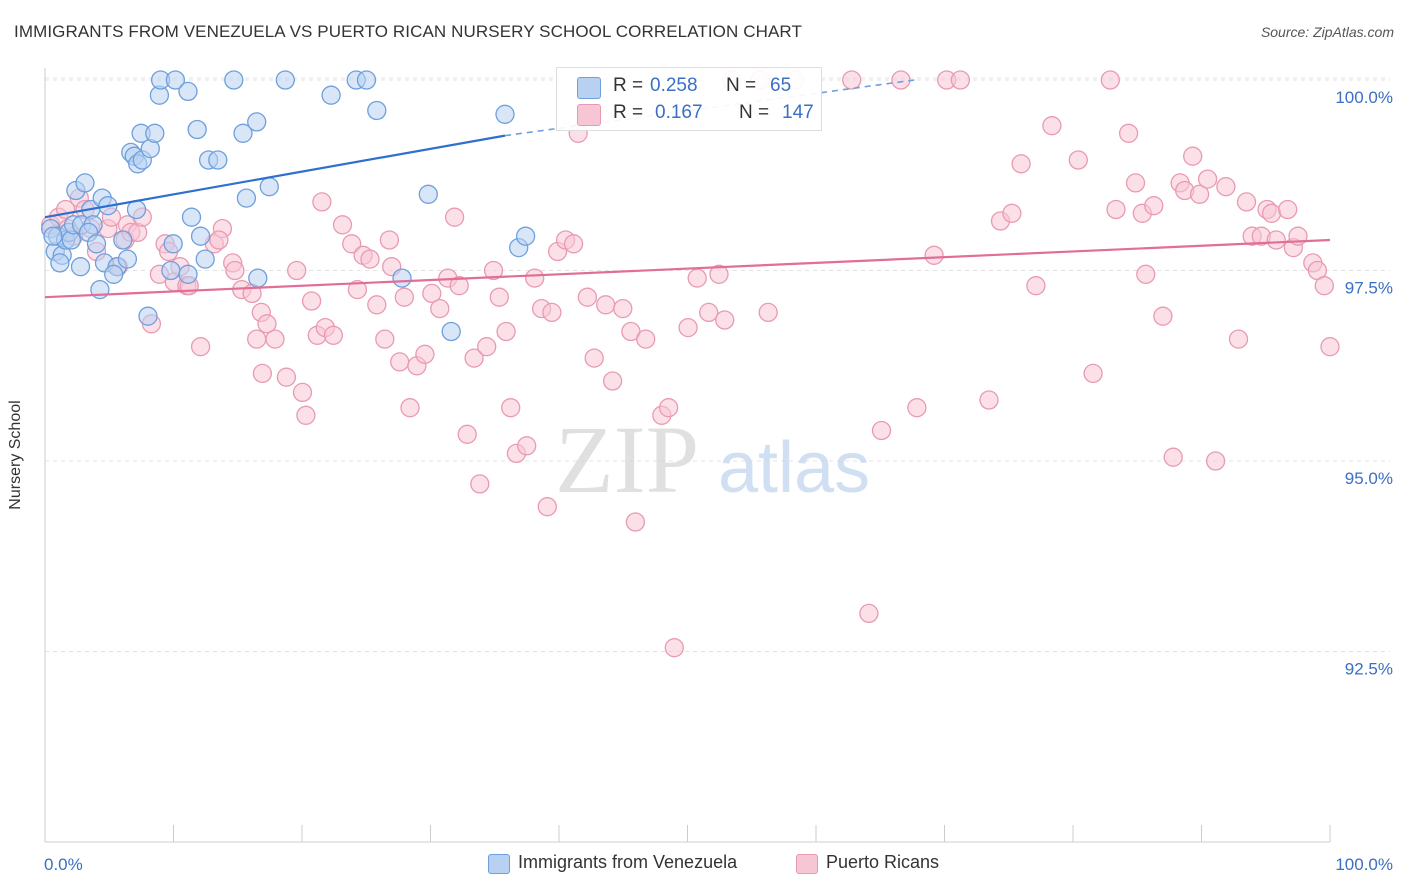 The image size is (1406, 892). I want to click on legend-n-value: 65, so click(781, 85).